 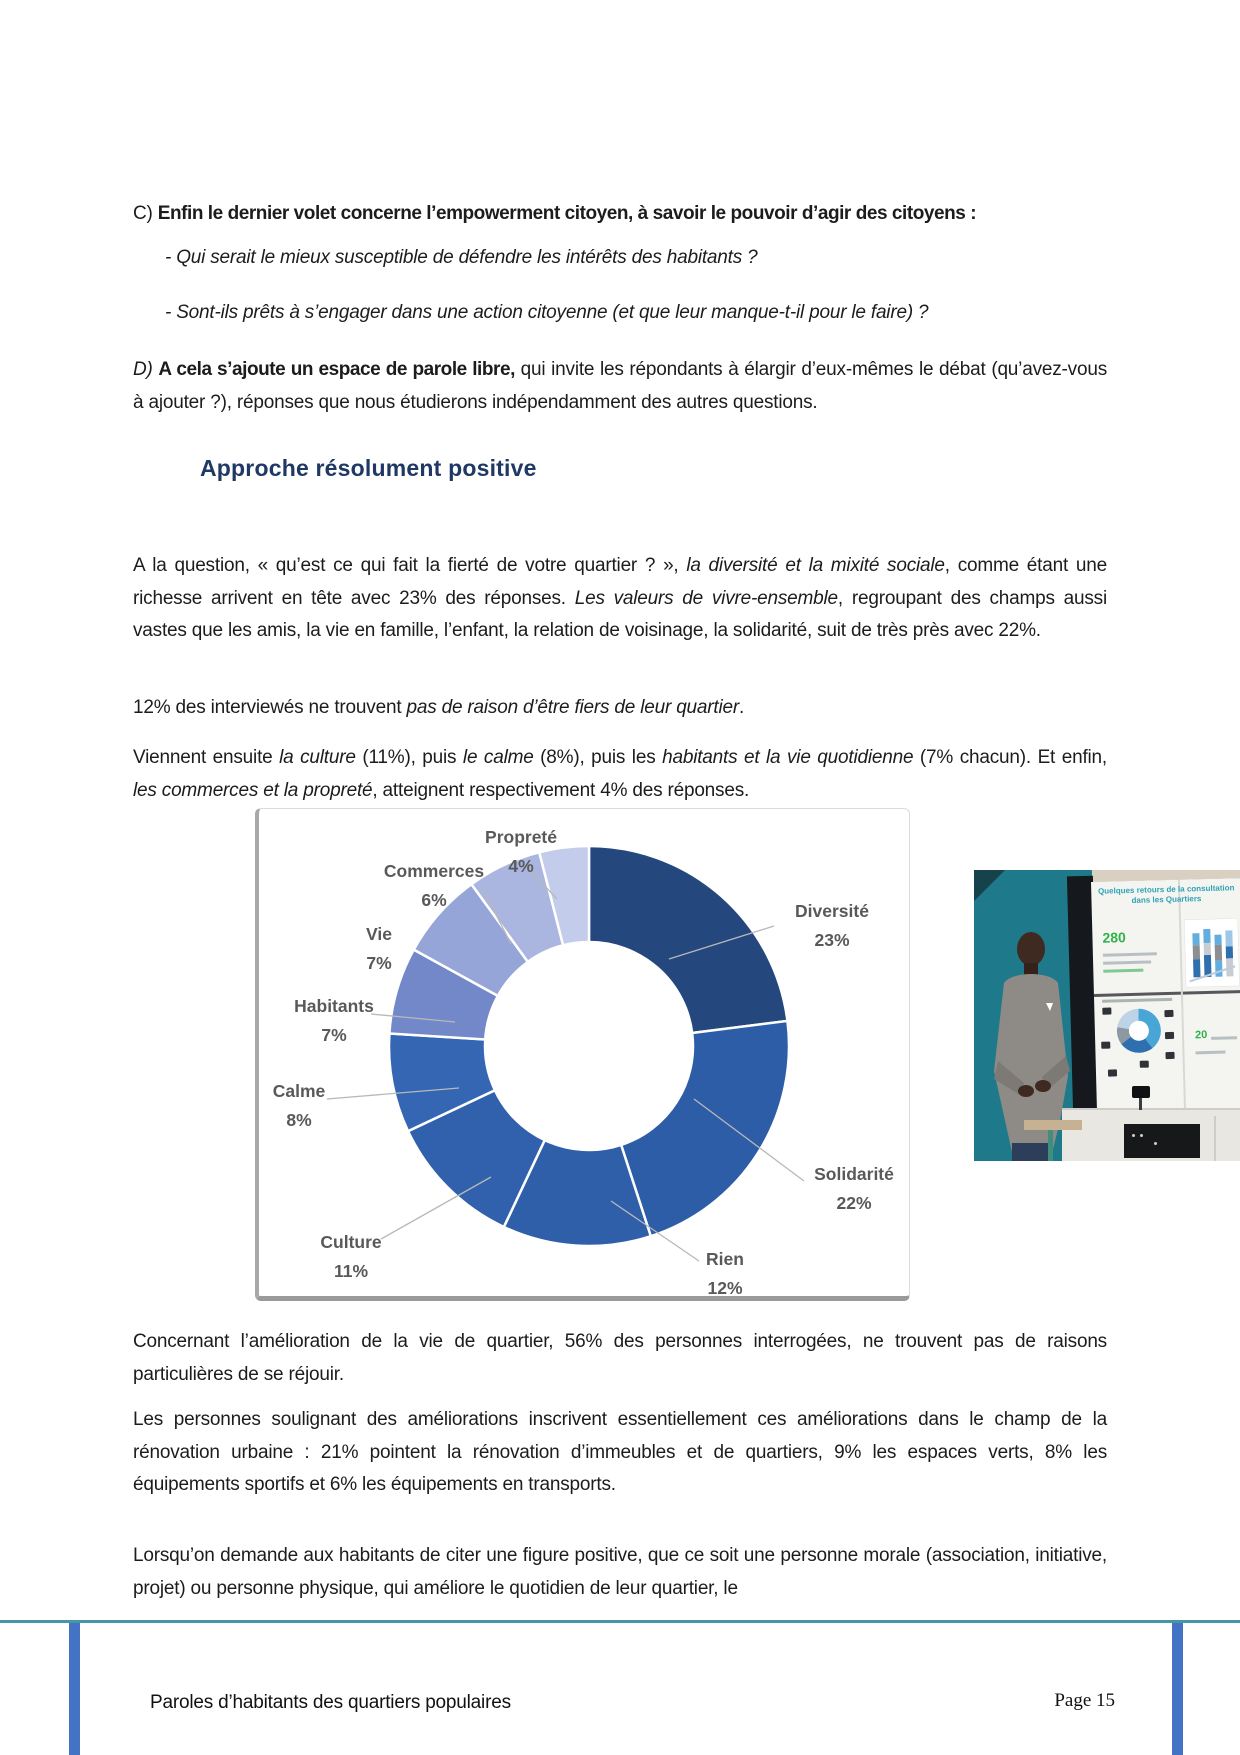 I want to click on donut-slice-propreté, so click(x=564, y=895).